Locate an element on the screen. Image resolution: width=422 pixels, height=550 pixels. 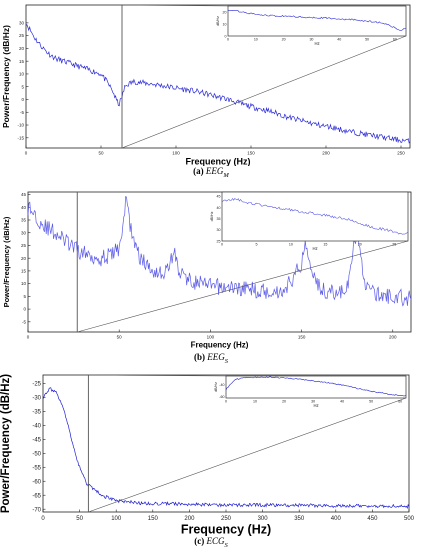
chart-b-y-tick-label: 35 is located at coordinates (24, 220).